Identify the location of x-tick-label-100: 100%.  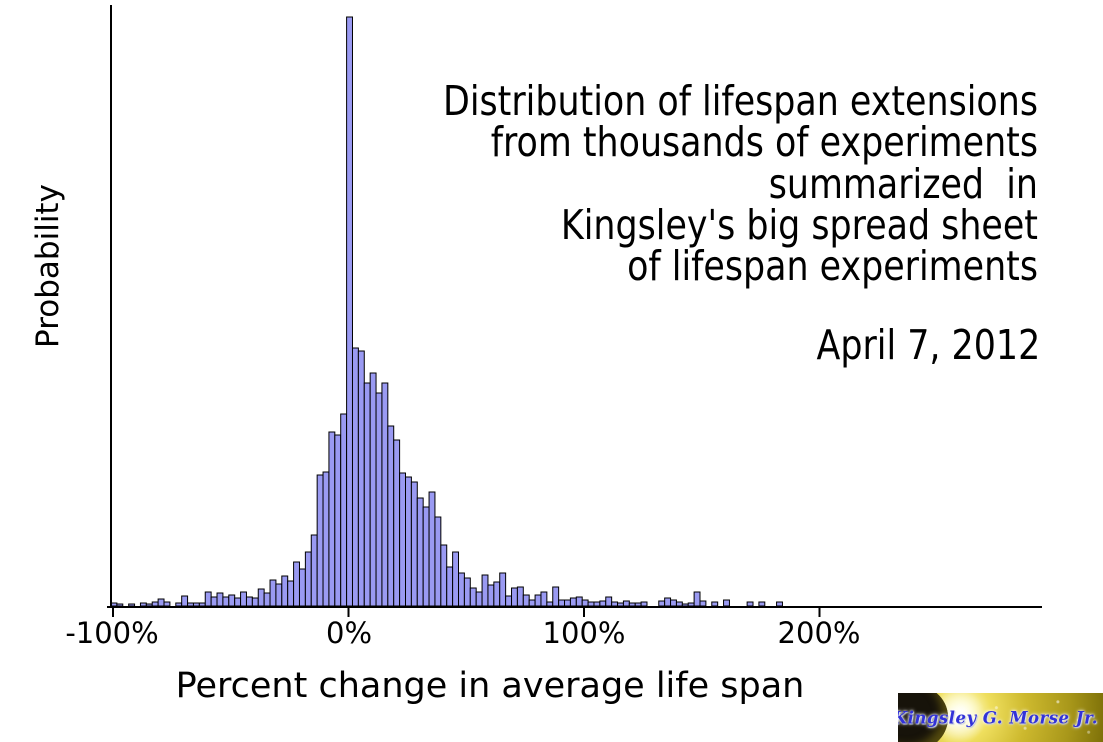
(584, 633).